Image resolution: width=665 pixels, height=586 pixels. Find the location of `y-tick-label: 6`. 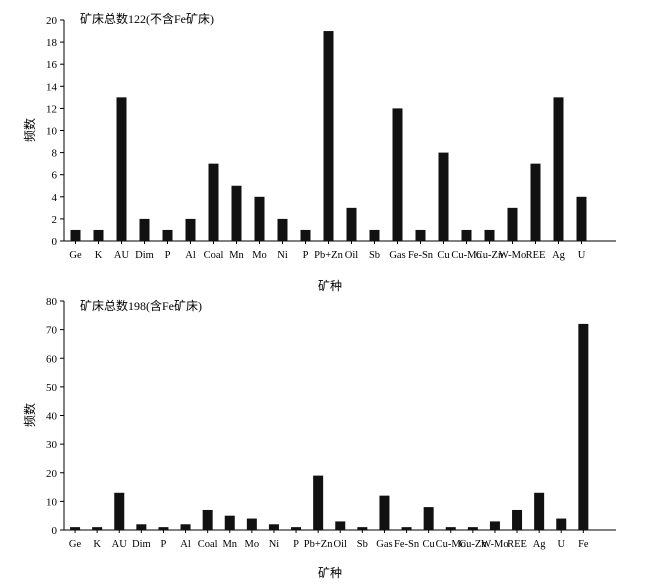

y-tick-label: 6 is located at coordinates (55, 176).